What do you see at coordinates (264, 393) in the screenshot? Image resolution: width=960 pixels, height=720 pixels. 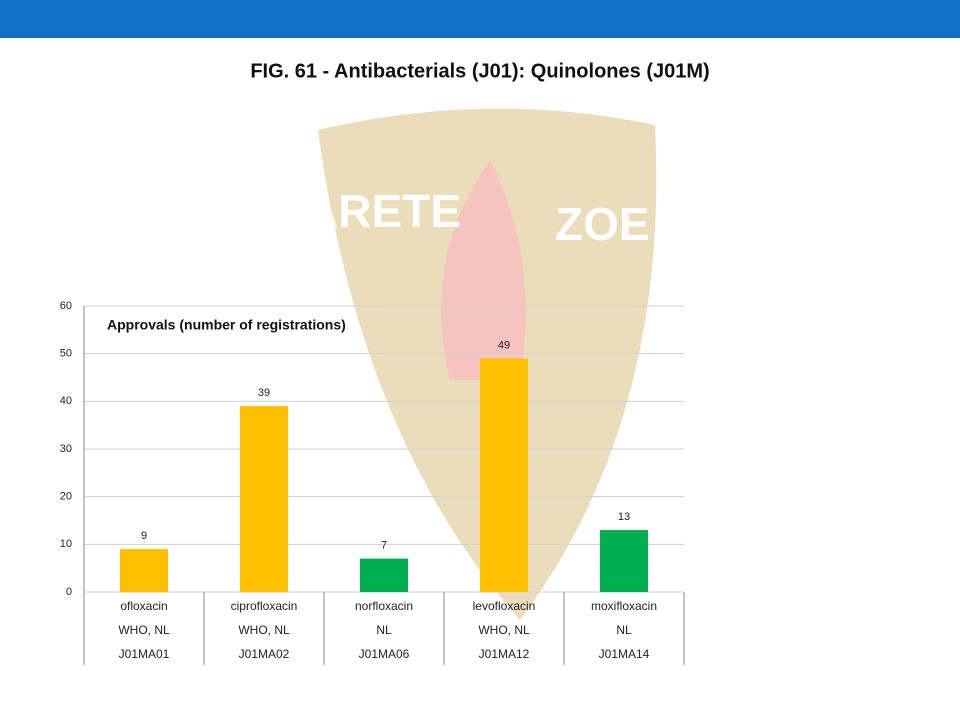 I see `value-label: 39` at bounding box center [264, 393].